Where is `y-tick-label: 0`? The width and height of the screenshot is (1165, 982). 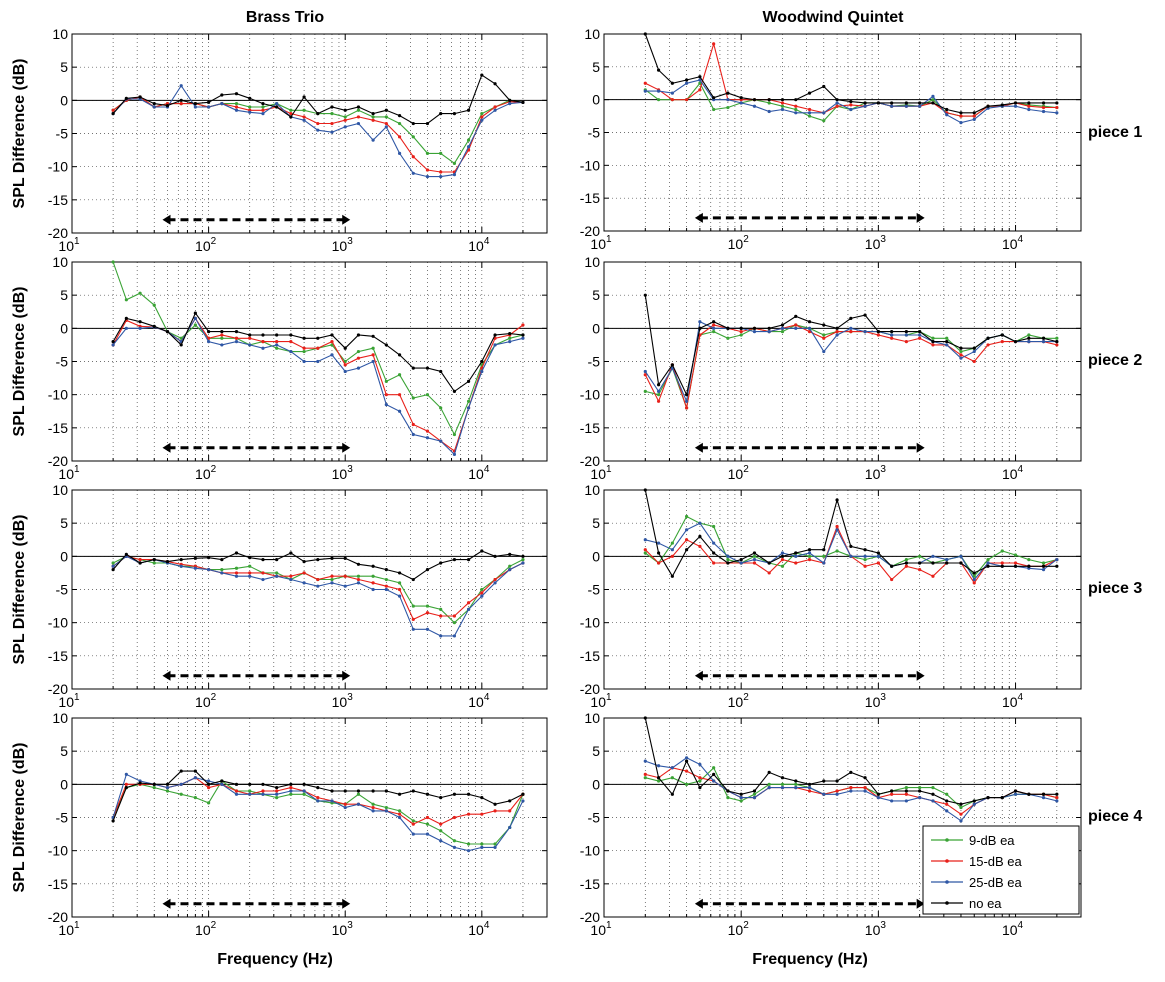 y-tick-label: 0 is located at coordinates (596, 784).